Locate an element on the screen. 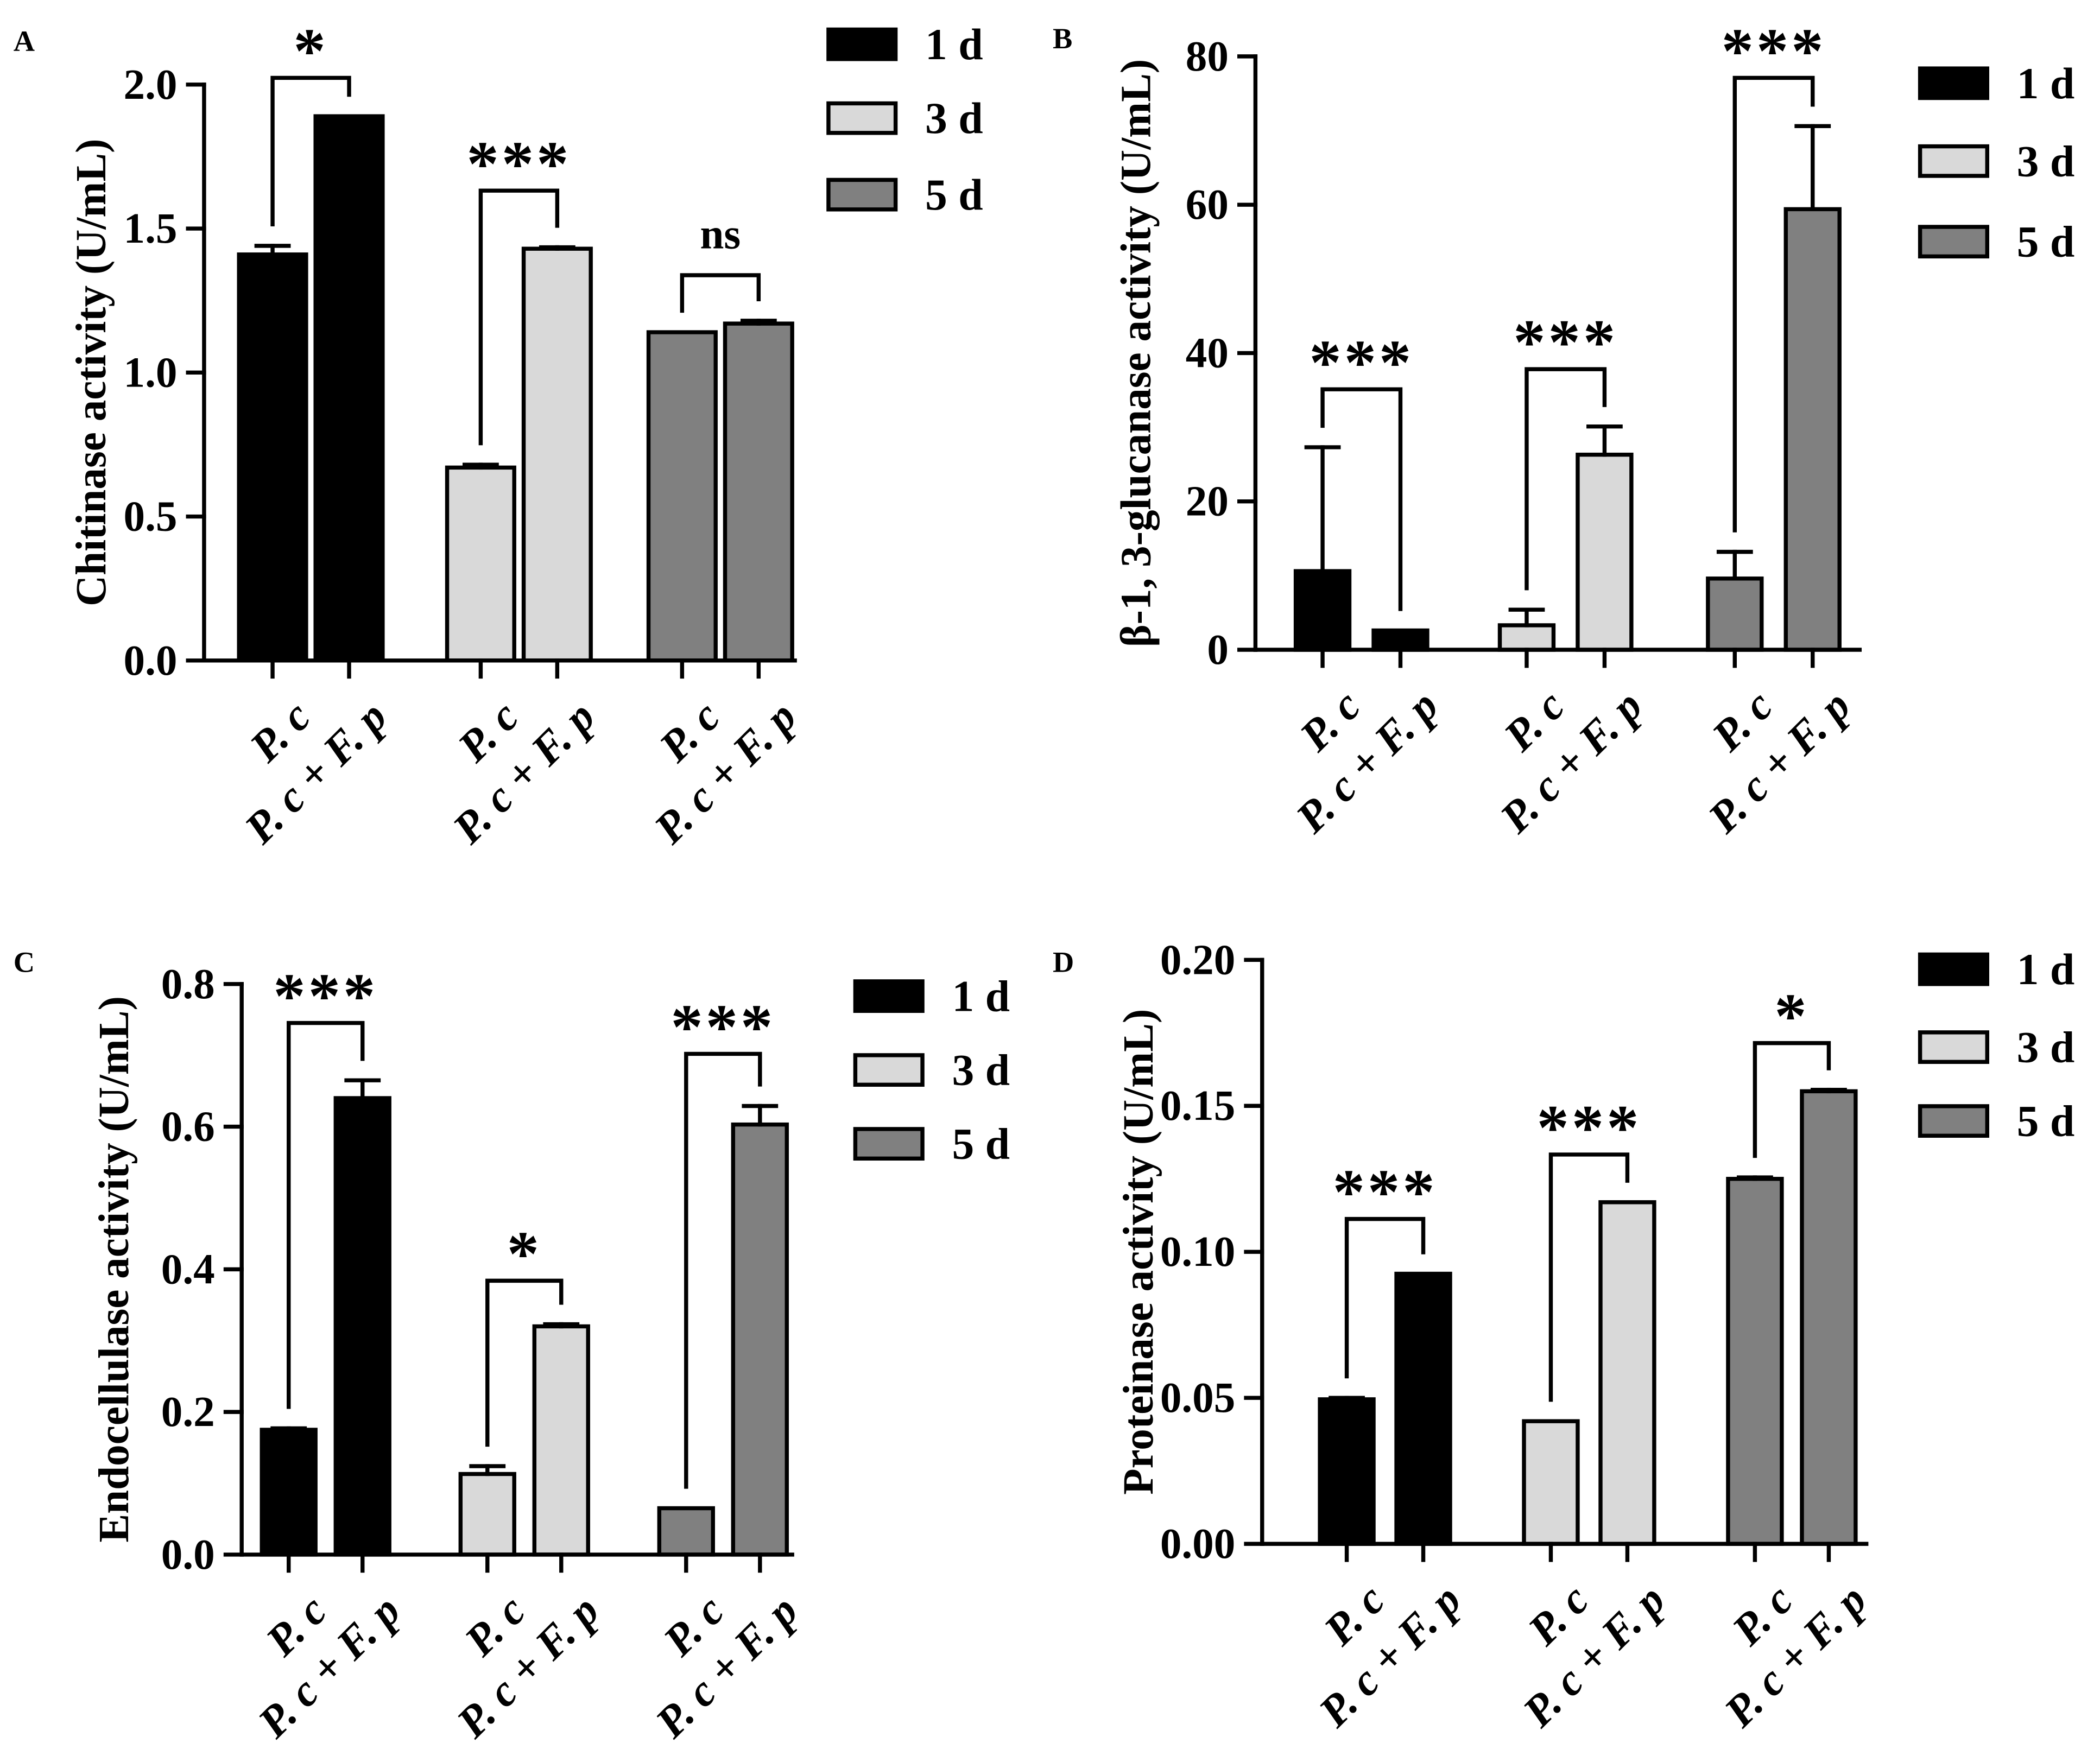 The image size is (2100, 1762). panel-label: B is located at coordinates (1062, 38).